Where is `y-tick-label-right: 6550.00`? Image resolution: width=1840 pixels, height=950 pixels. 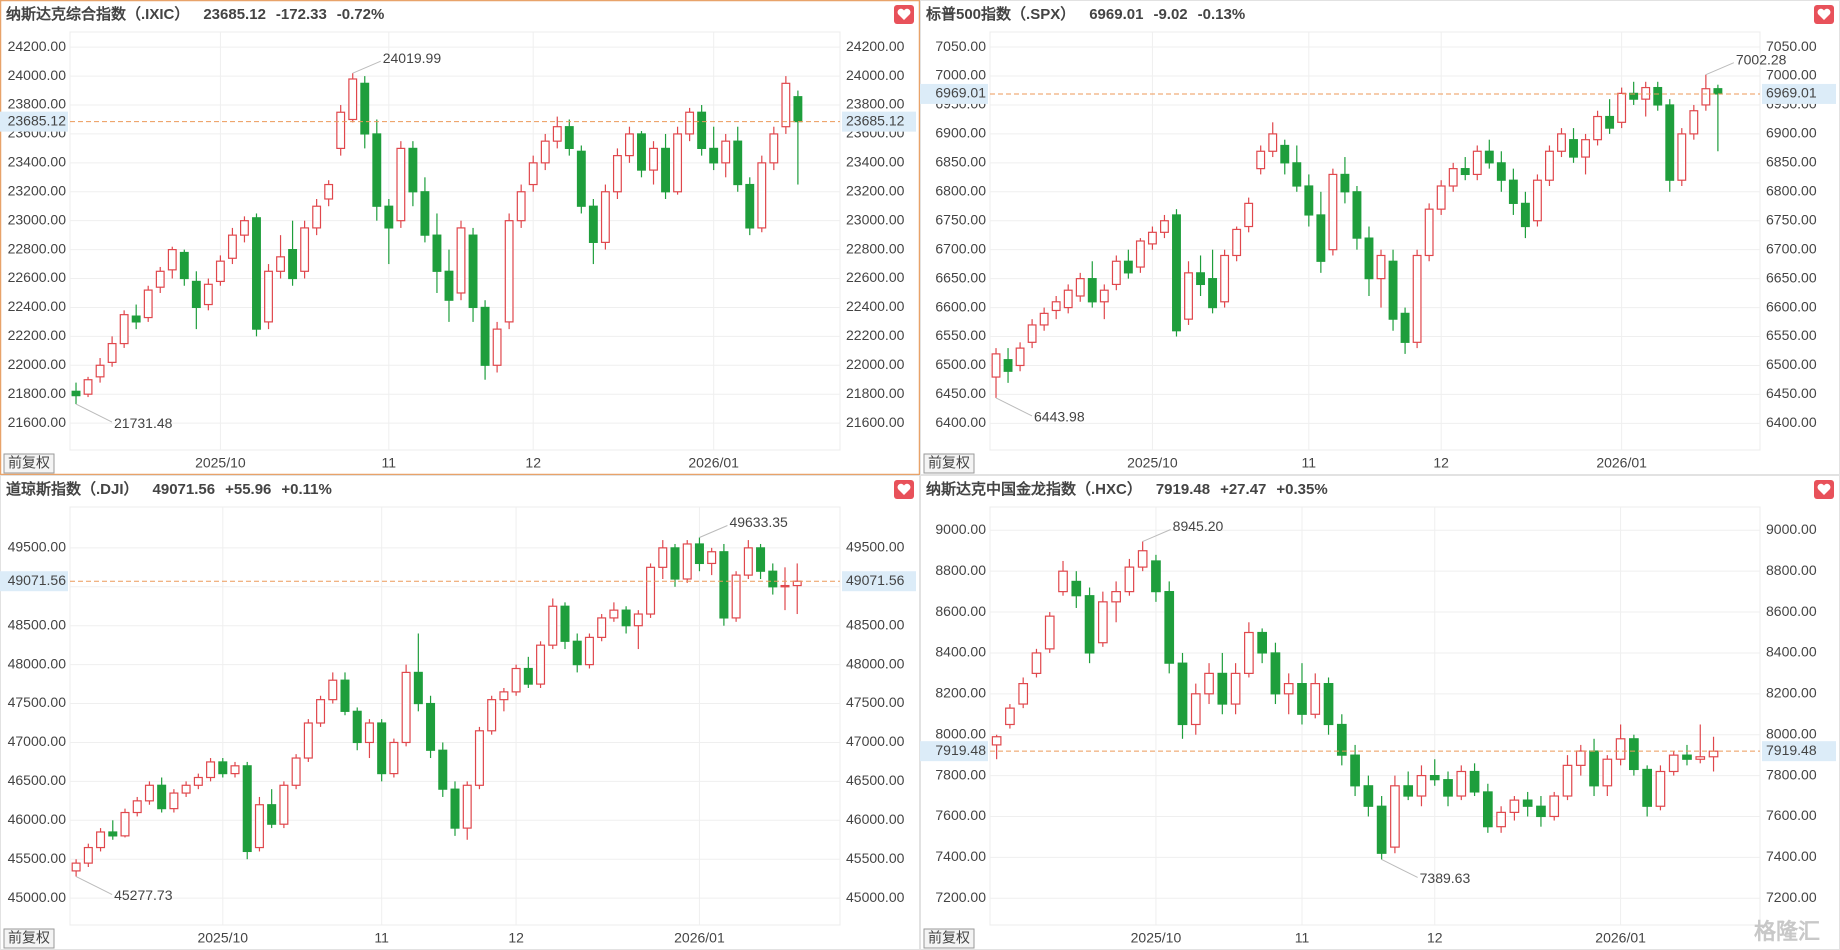 y-tick-label-right: 6550.00 is located at coordinates (1791, 335).